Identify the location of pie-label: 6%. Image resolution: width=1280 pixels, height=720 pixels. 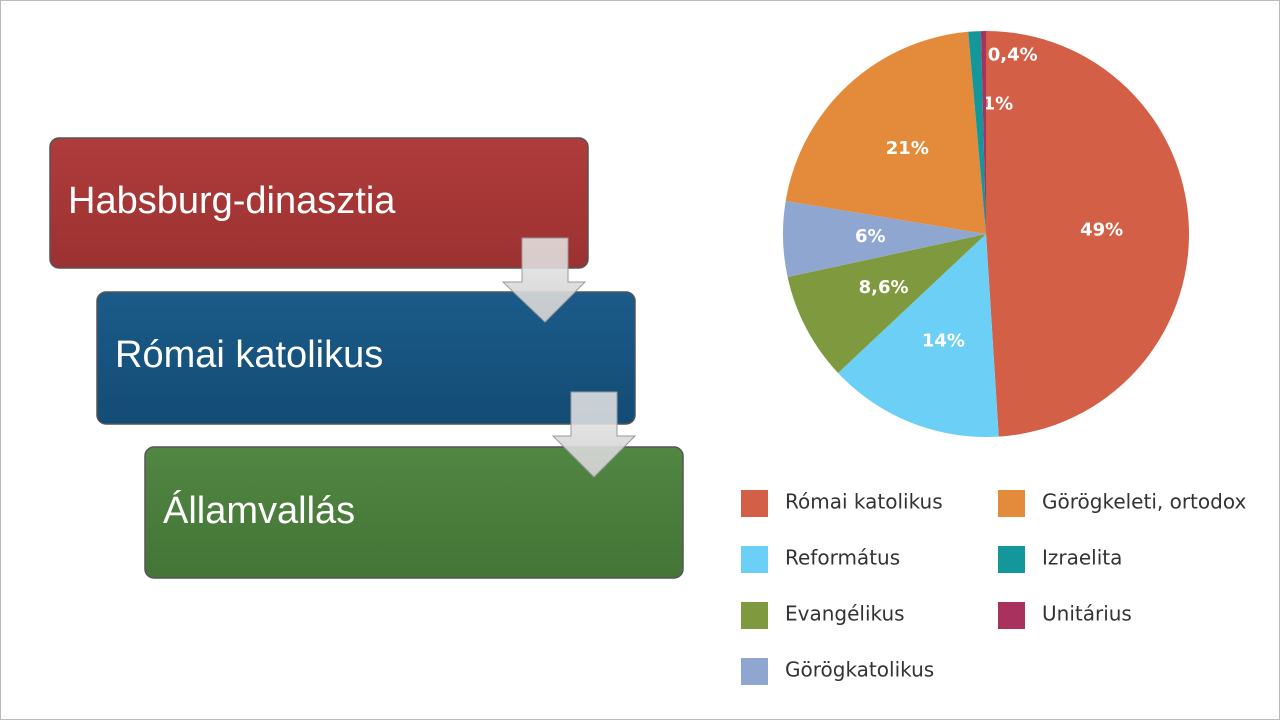
(870, 236).